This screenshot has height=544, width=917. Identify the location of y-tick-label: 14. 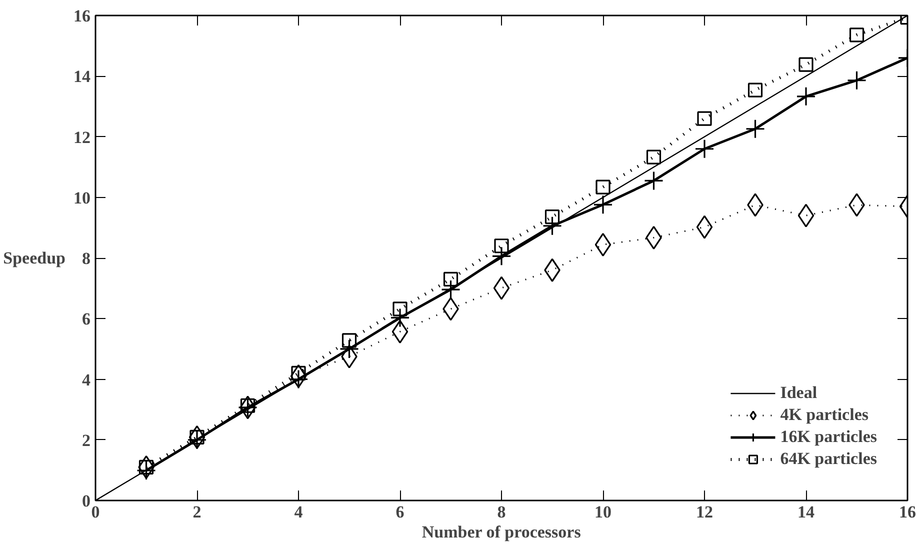
(82, 76).